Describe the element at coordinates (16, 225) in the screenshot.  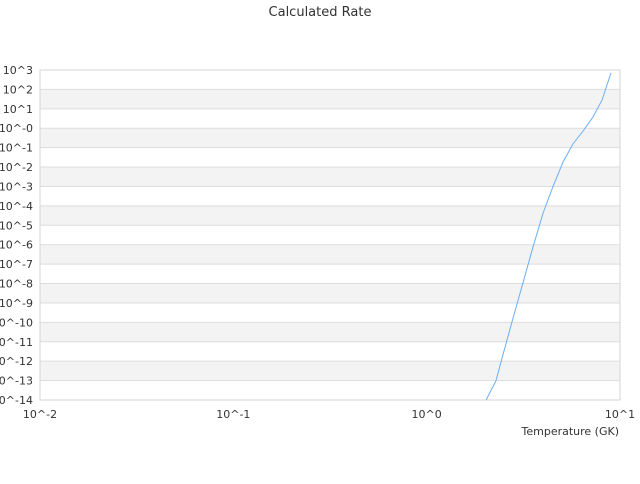
I see `y-tick-label: 10^-5` at that location.